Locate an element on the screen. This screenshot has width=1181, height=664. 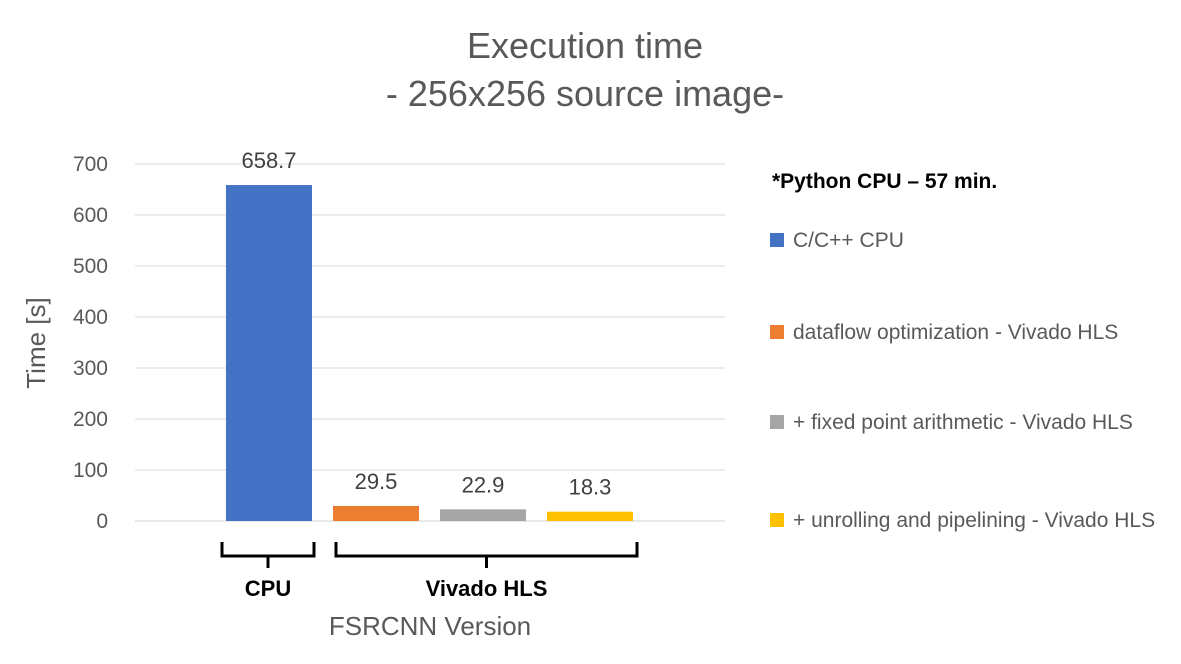
legend-label: + unrolling and pipelining - Vivado HLS is located at coordinates (974, 520).